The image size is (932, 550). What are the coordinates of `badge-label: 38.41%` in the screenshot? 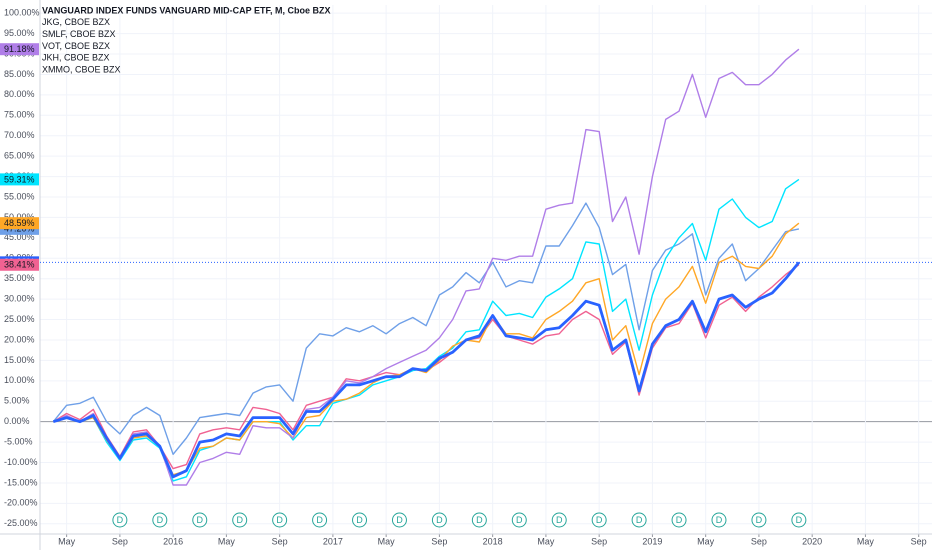 It's located at (19, 265).